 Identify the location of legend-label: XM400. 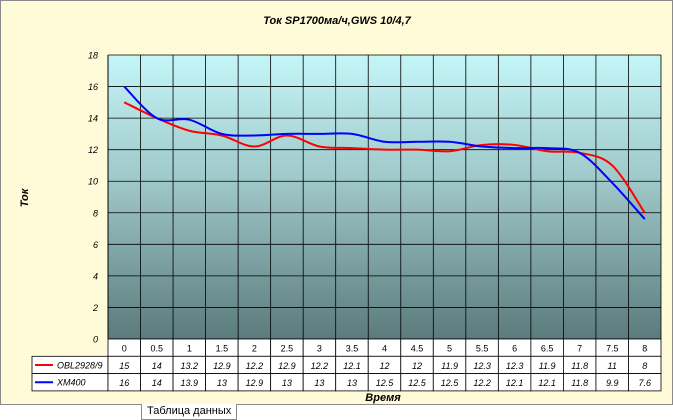
(71, 383).